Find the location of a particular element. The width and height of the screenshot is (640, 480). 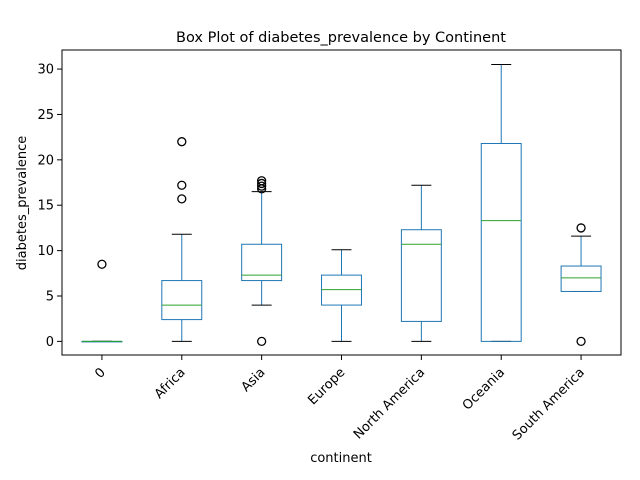

x-tick-label-asia: Asia is located at coordinates (254, 380).